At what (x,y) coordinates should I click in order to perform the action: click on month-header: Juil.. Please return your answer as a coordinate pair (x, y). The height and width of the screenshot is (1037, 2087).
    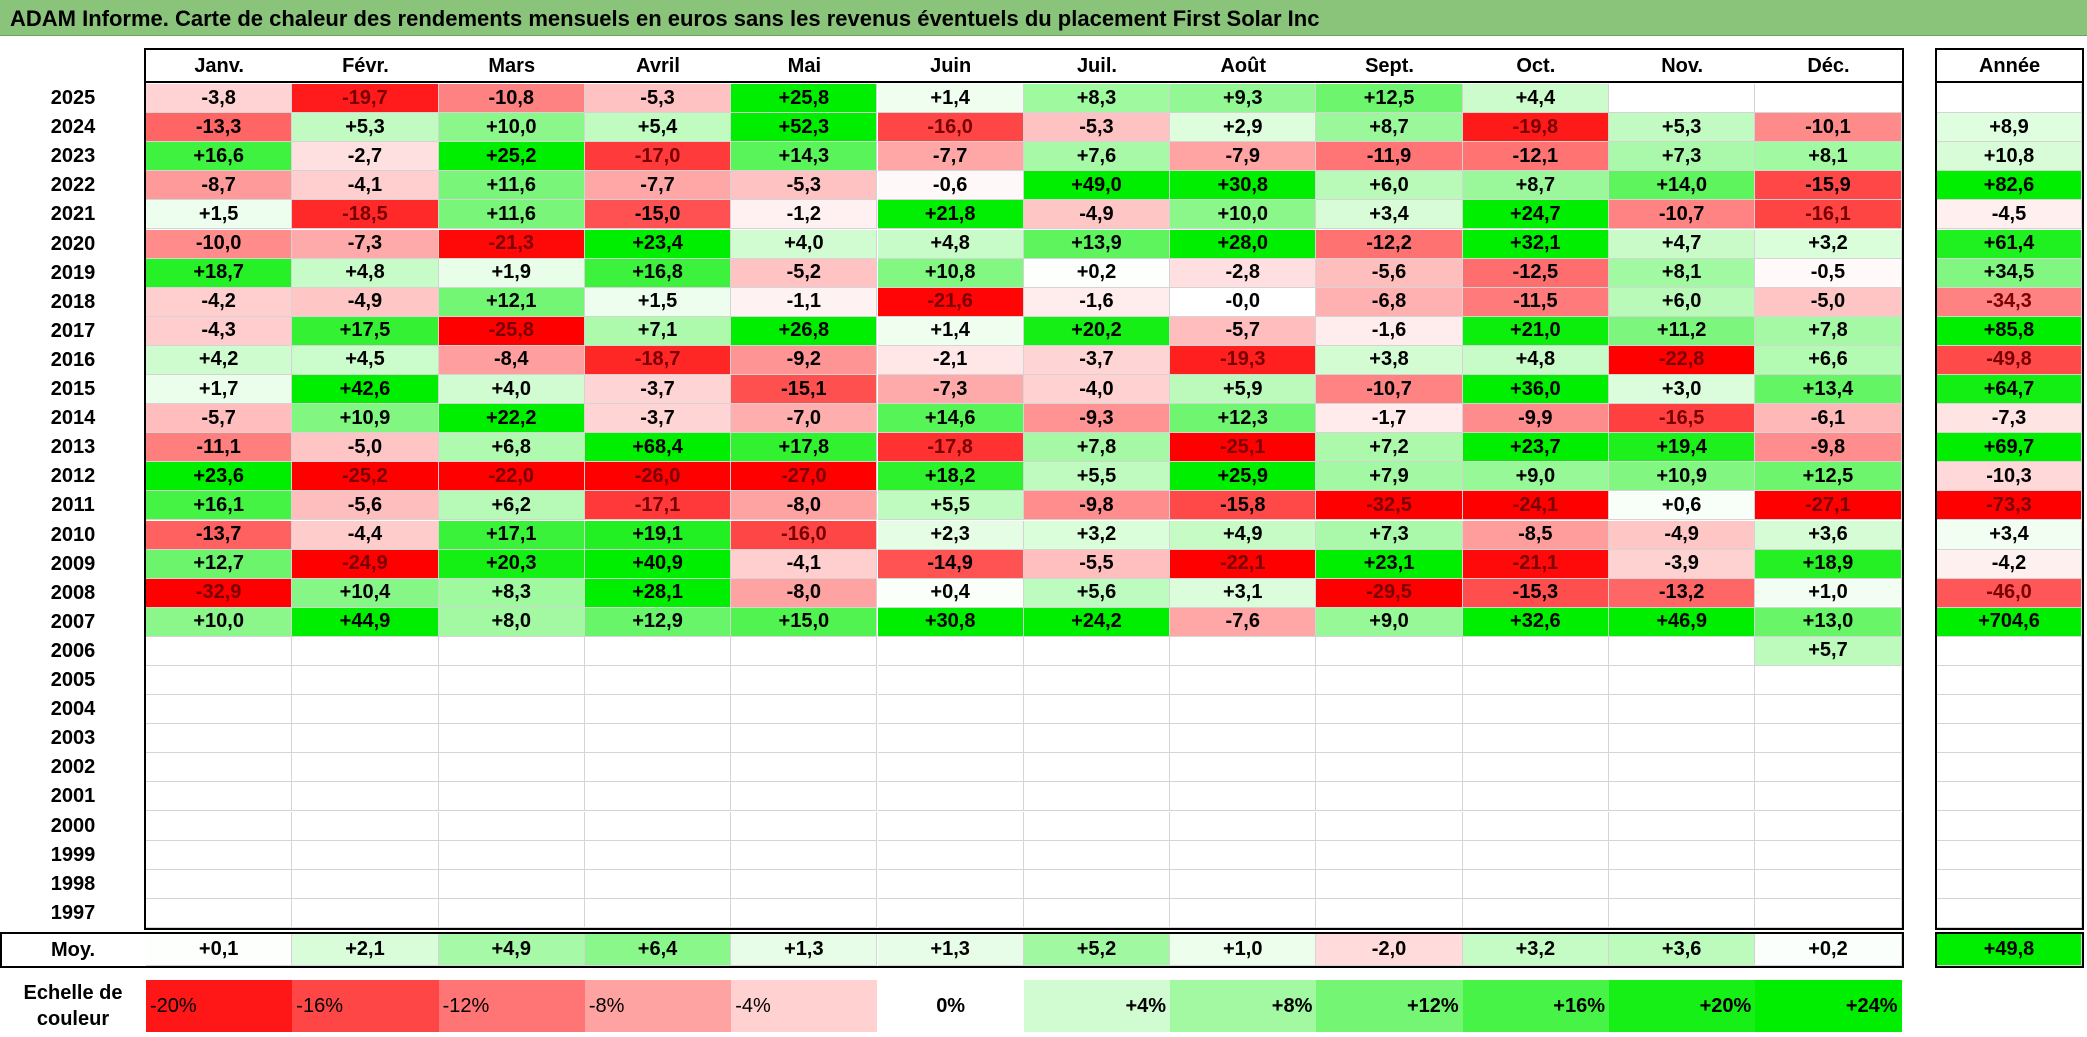
    Looking at the image, I should click on (1096, 66).